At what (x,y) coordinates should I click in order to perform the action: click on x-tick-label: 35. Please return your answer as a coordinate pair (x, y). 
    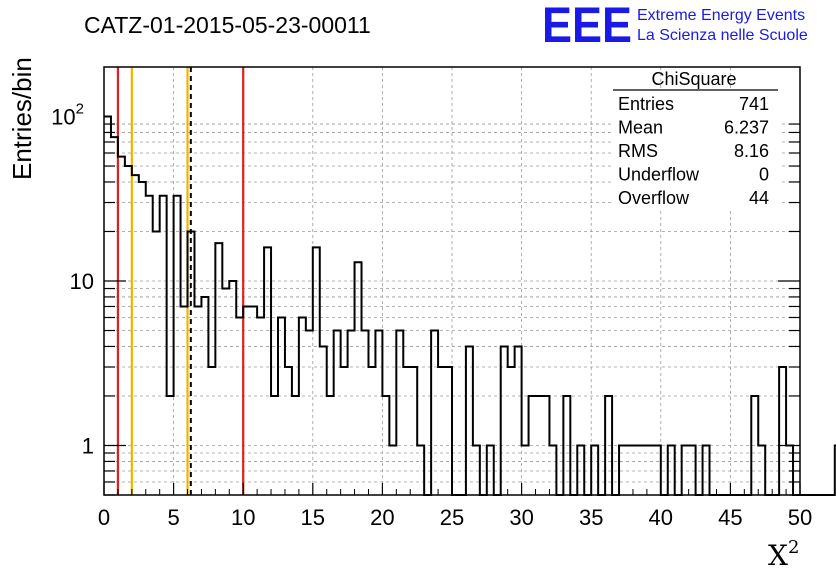
    Looking at the image, I should click on (591, 517).